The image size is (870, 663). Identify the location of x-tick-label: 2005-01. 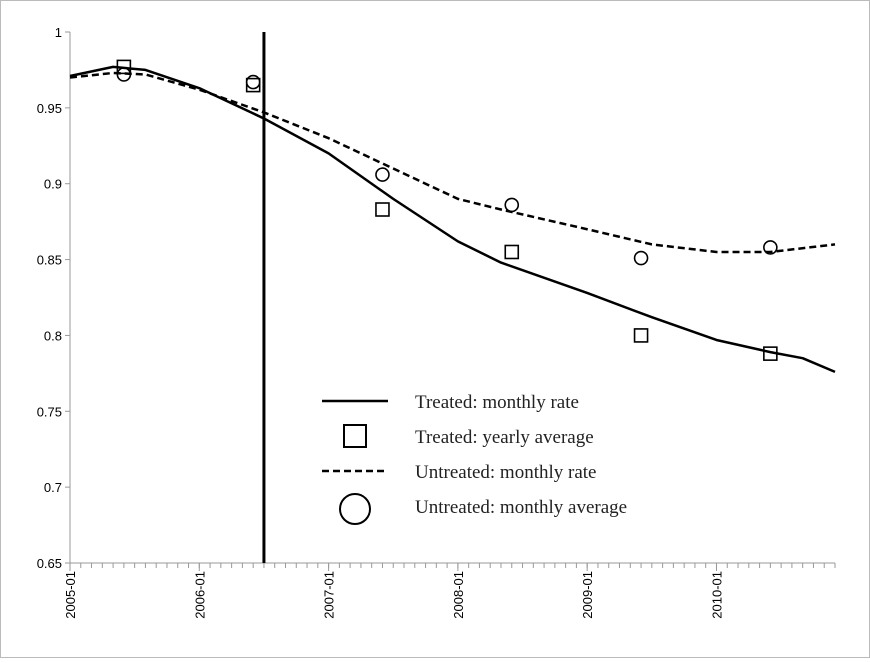
(70, 595).